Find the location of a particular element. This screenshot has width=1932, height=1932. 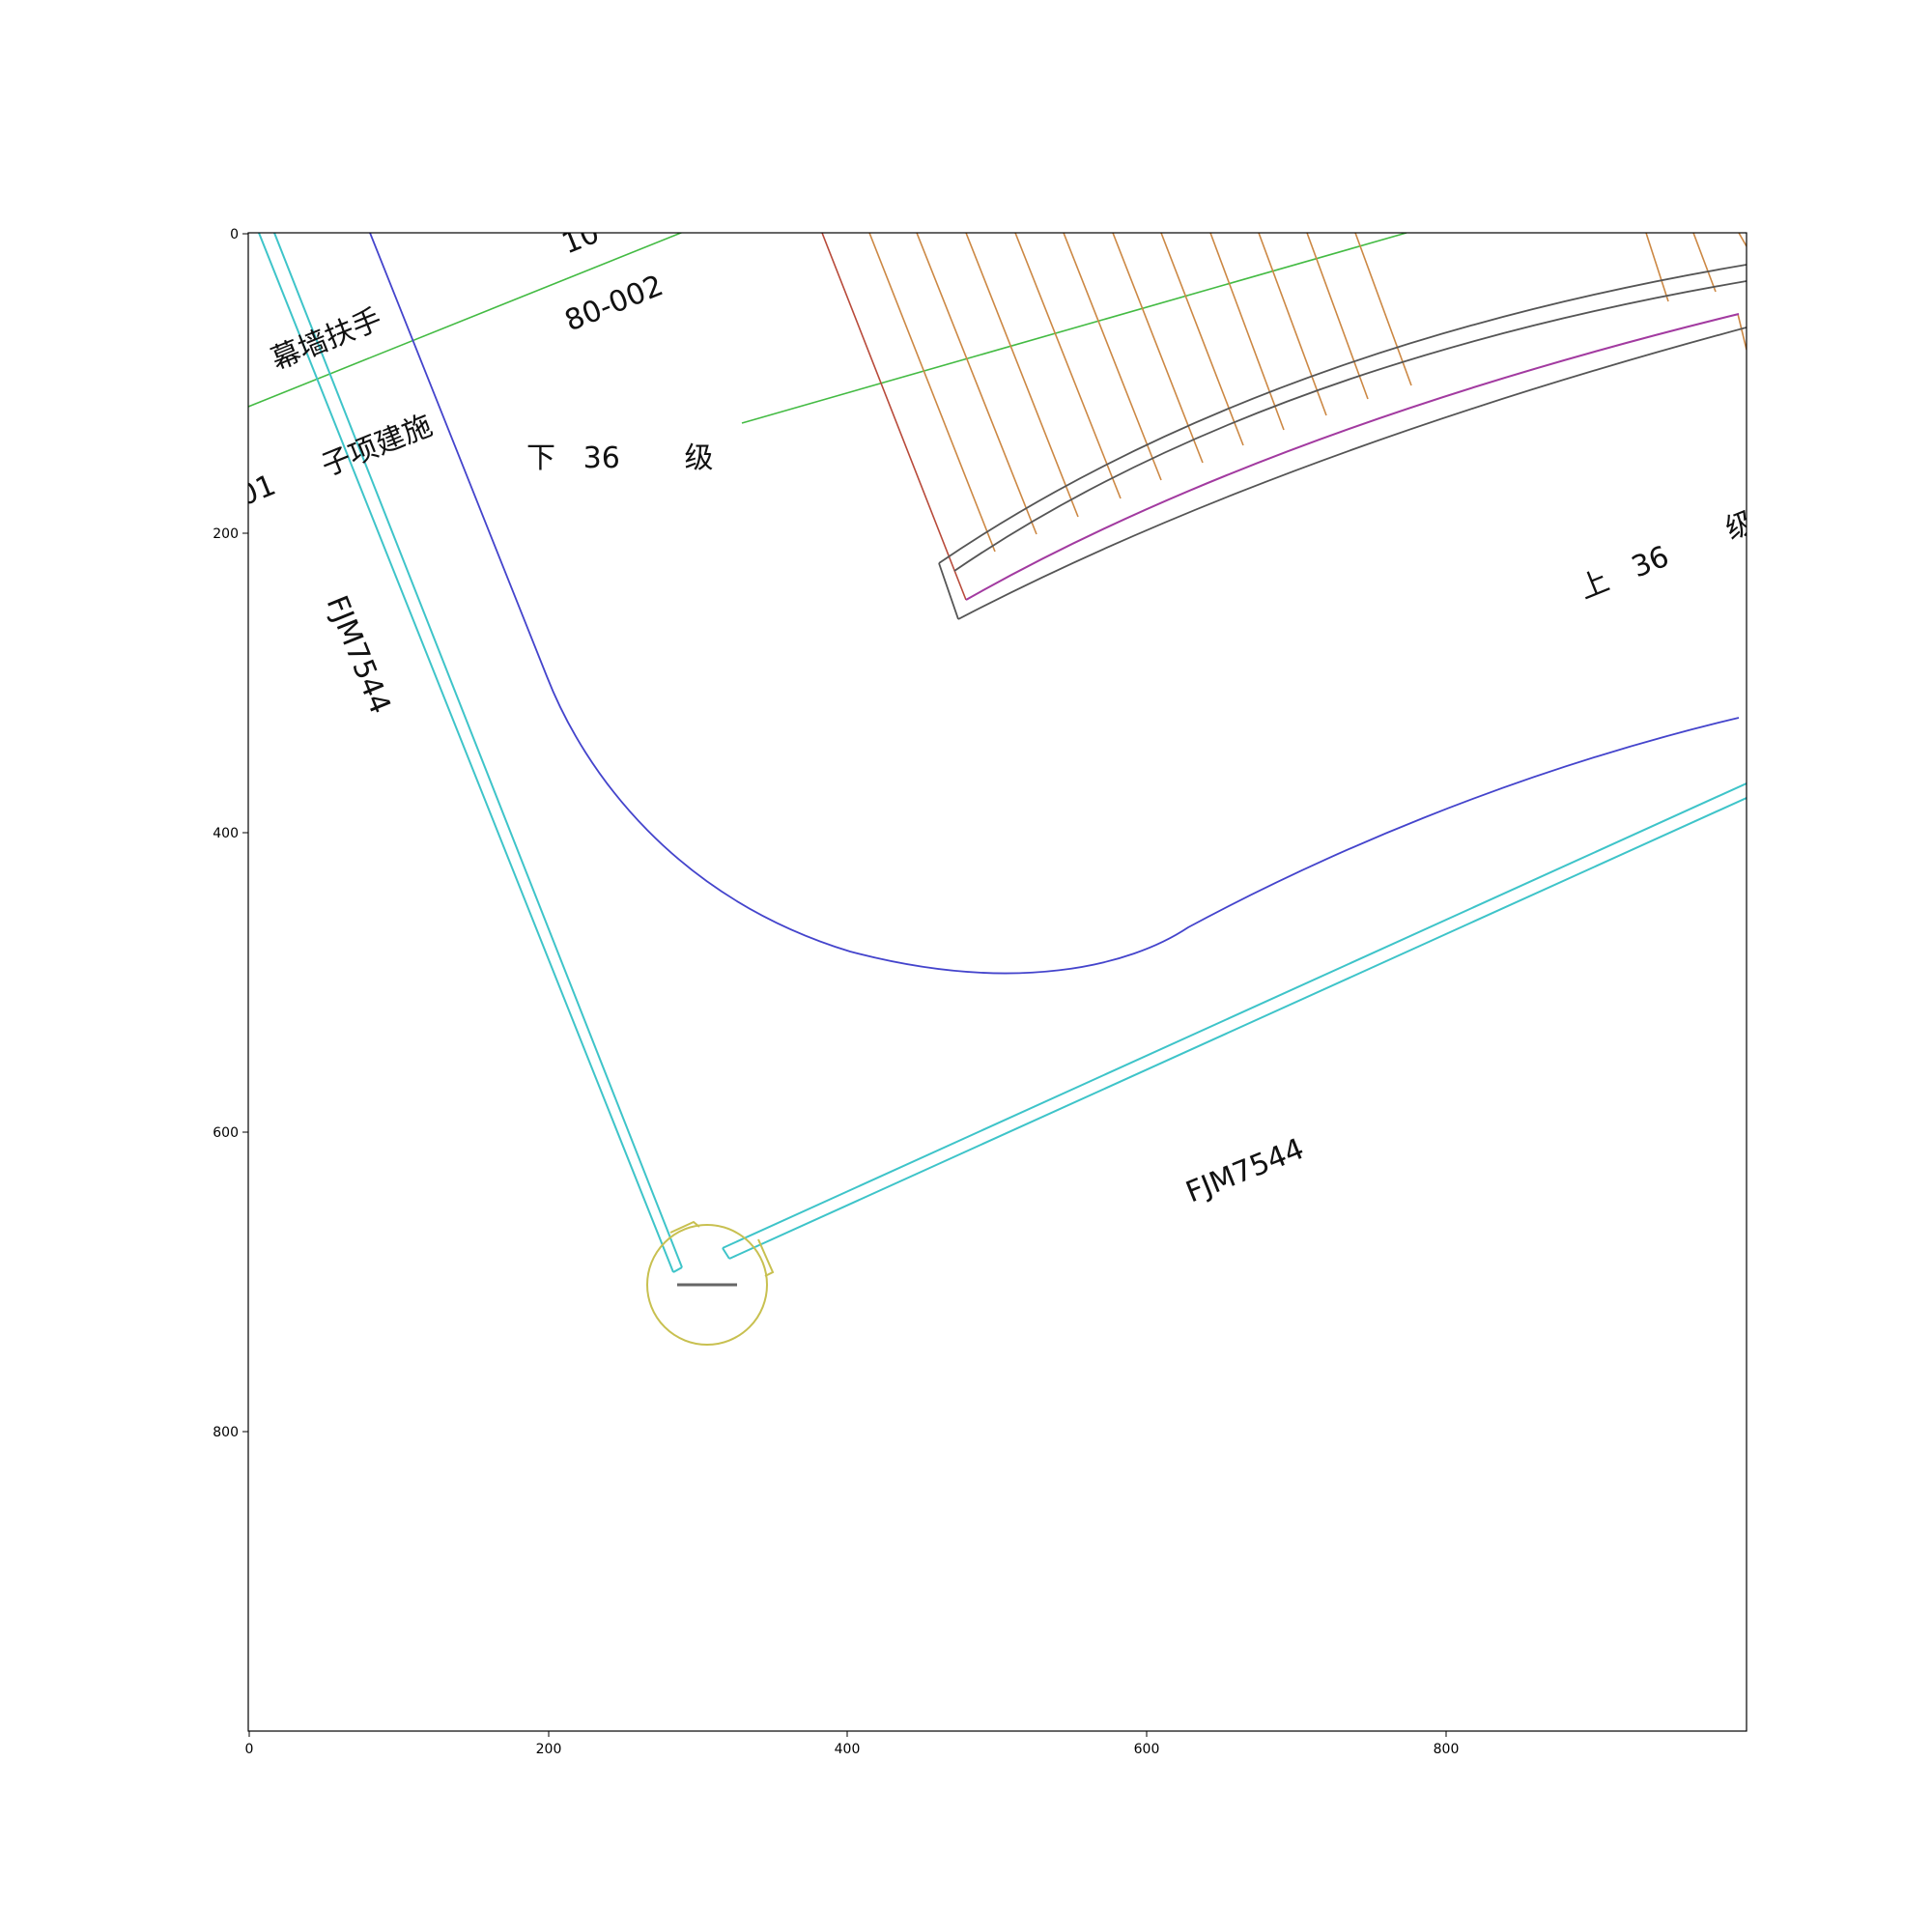

handrail-outline is located at coordinates (1342, 442).